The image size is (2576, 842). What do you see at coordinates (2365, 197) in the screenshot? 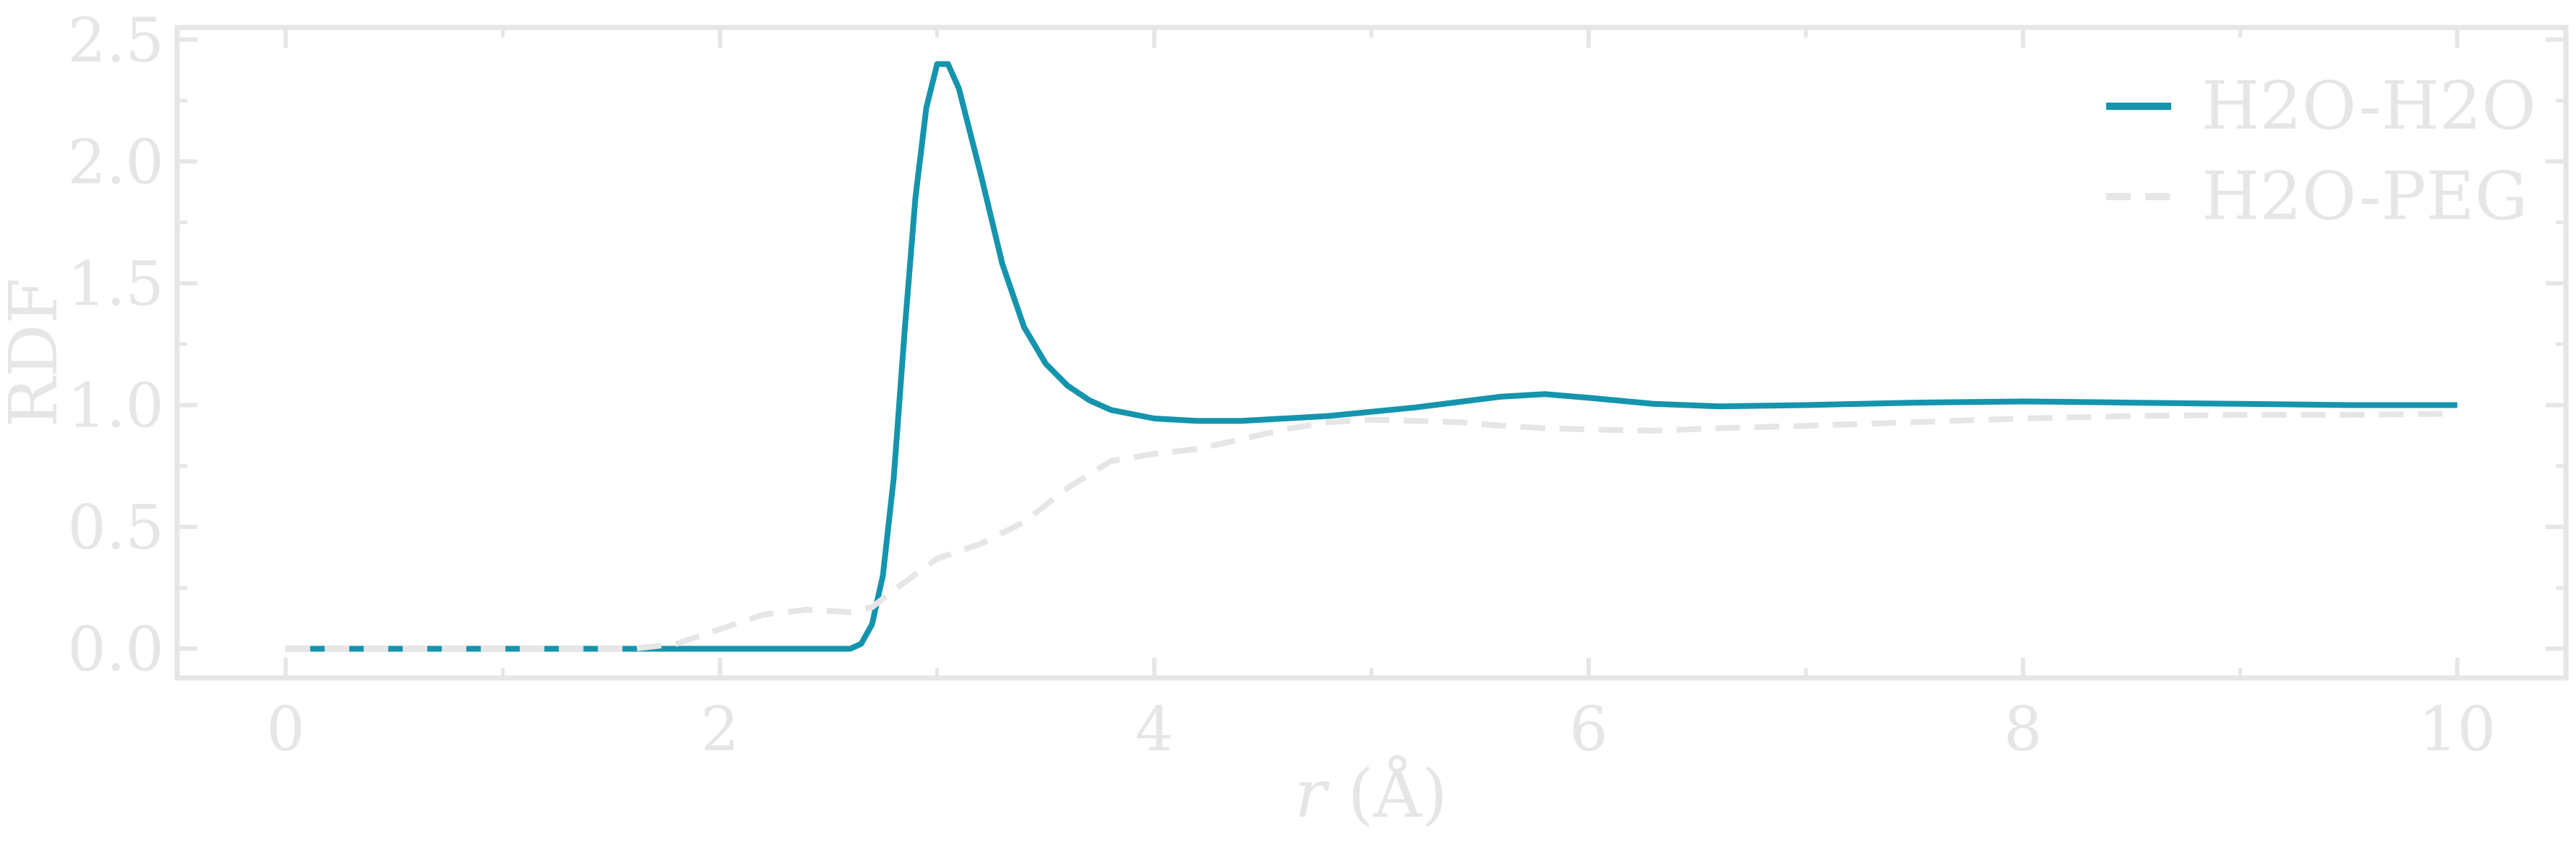
I see `legend-label-h2o-peg: H2O-PEG` at bounding box center [2365, 197].